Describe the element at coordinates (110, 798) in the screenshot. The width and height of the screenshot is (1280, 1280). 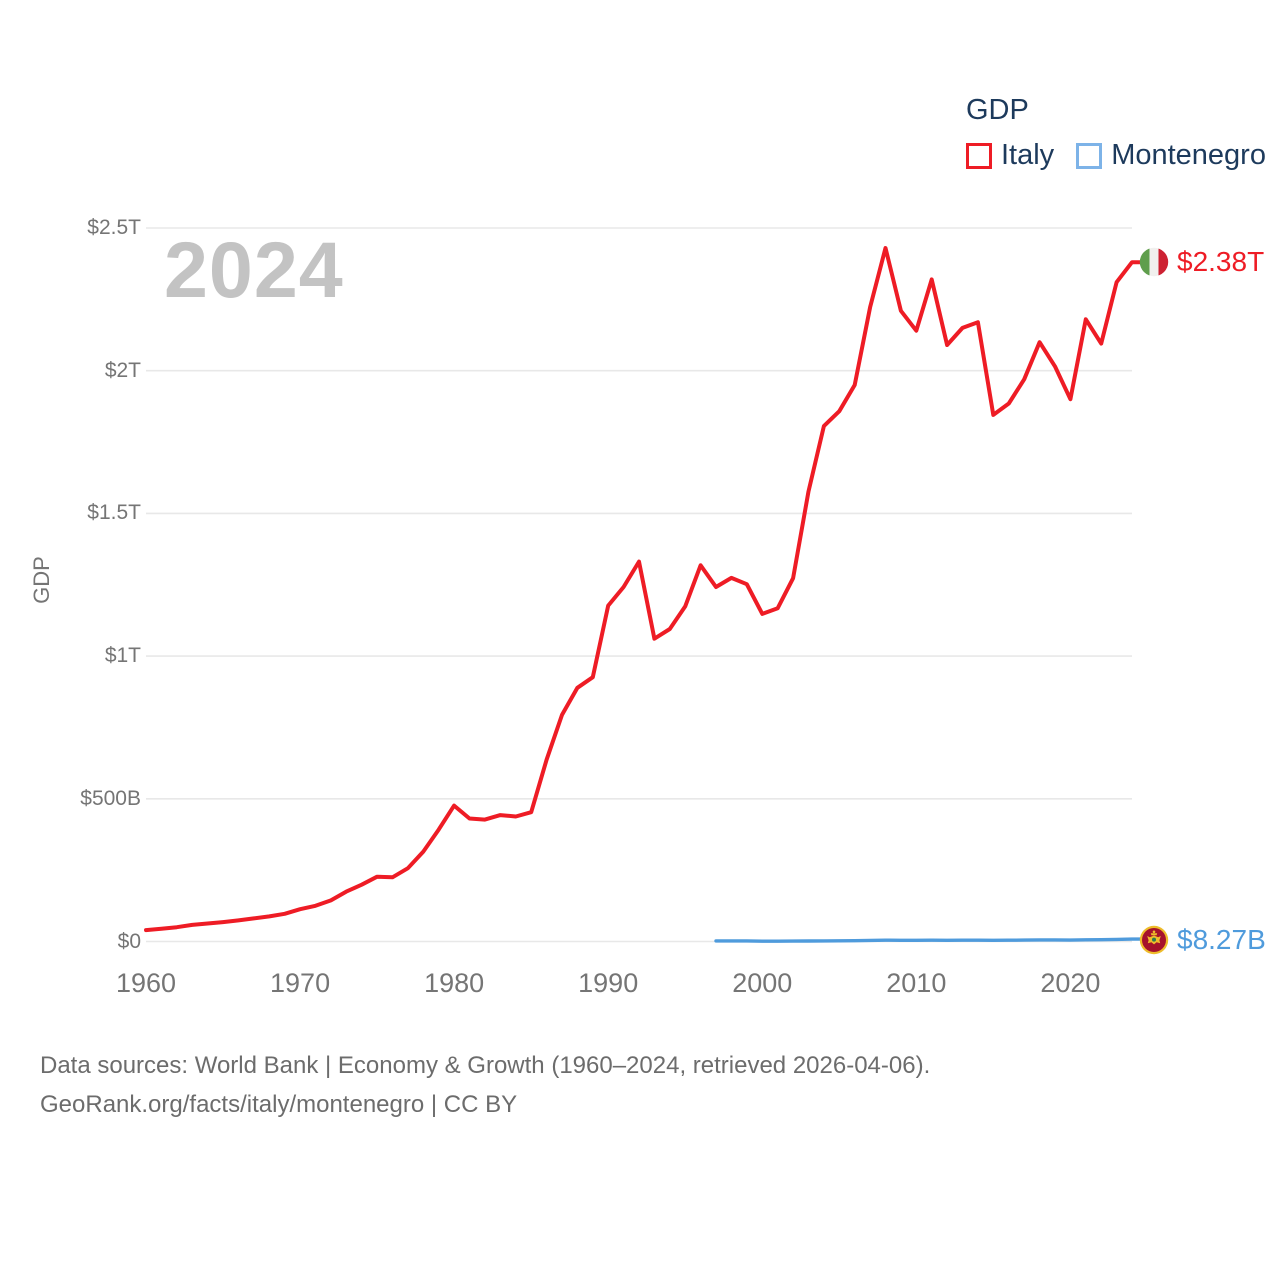
I see `y-tick-label: $500B` at that location.